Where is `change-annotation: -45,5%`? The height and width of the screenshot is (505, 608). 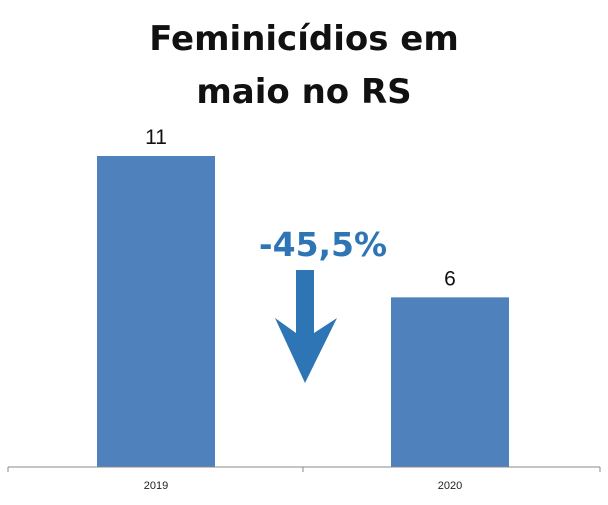 change-annotation: -45,5% is located at coordinates (323, 304).